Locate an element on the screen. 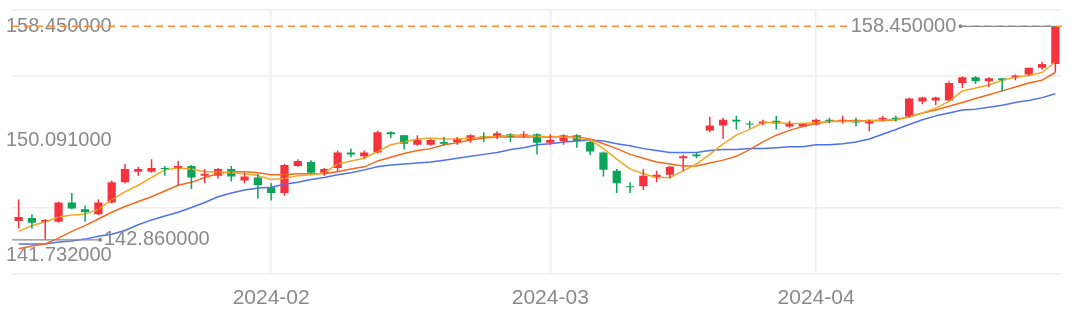 The width and height of the screenshot is (1080, 327). x-tick-label: 2024-02 is located at coordinates (271, 297).